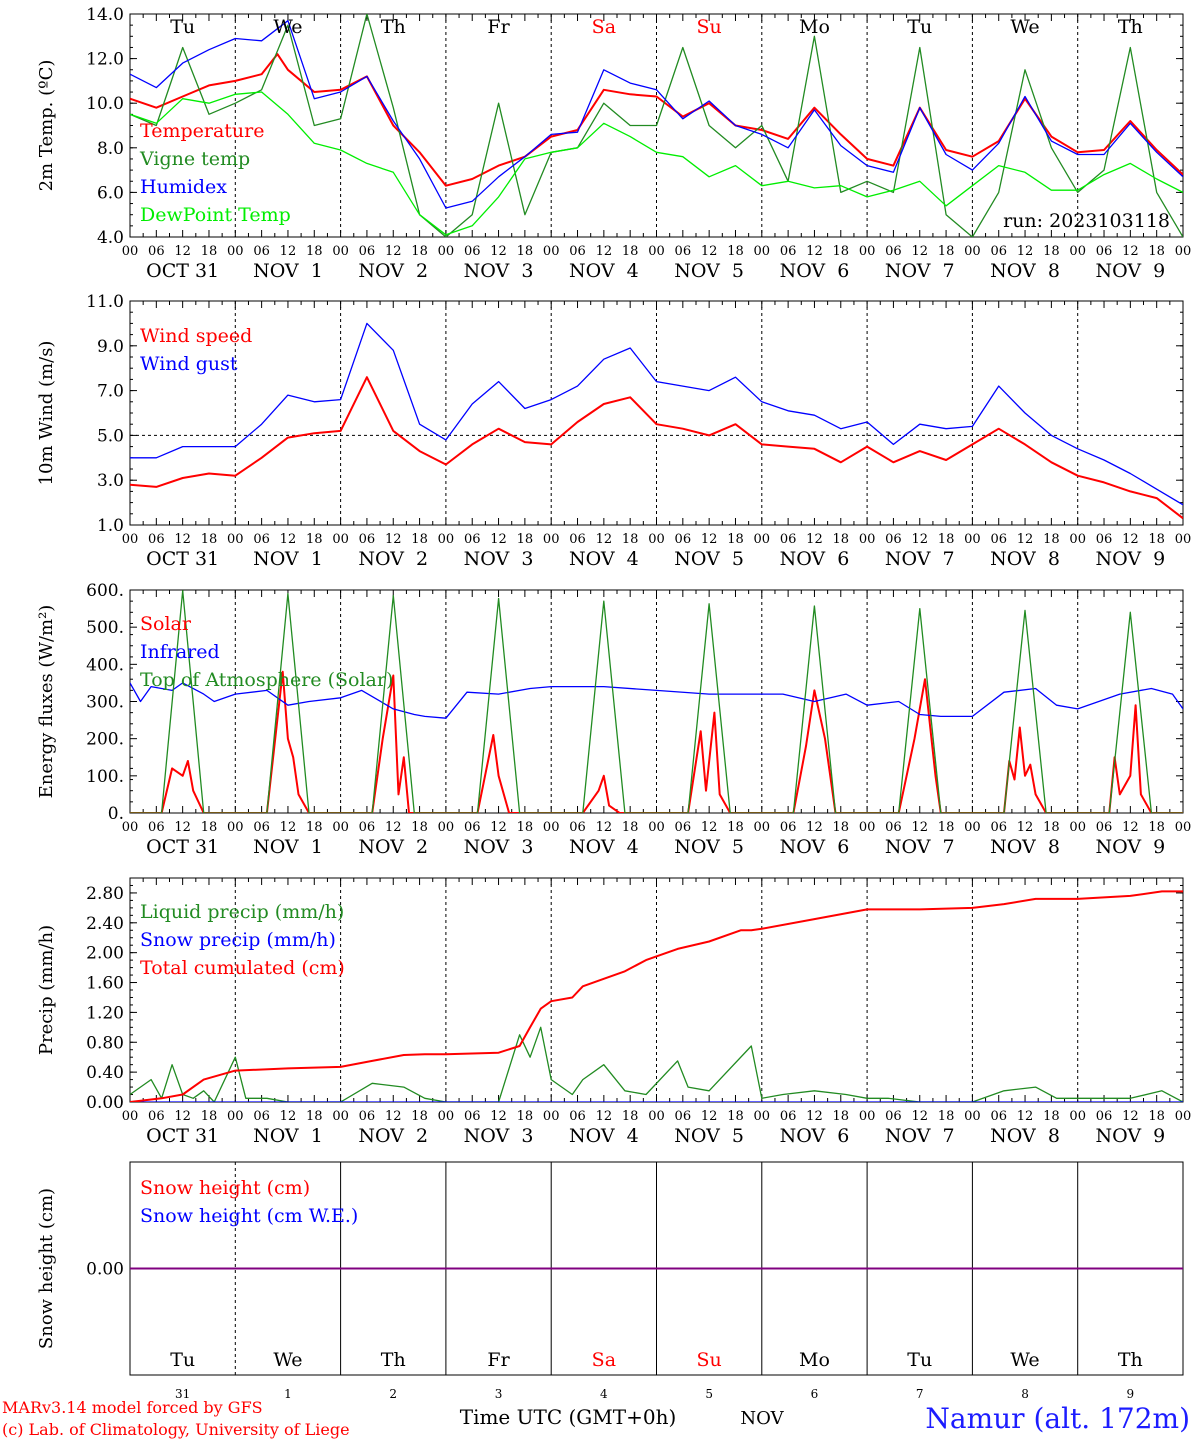 This screenshot has width=1194, height=1440. Describe the element at coordinates (105, 628) in the screenshot. I see `y-tick-label: 500.` at that location.